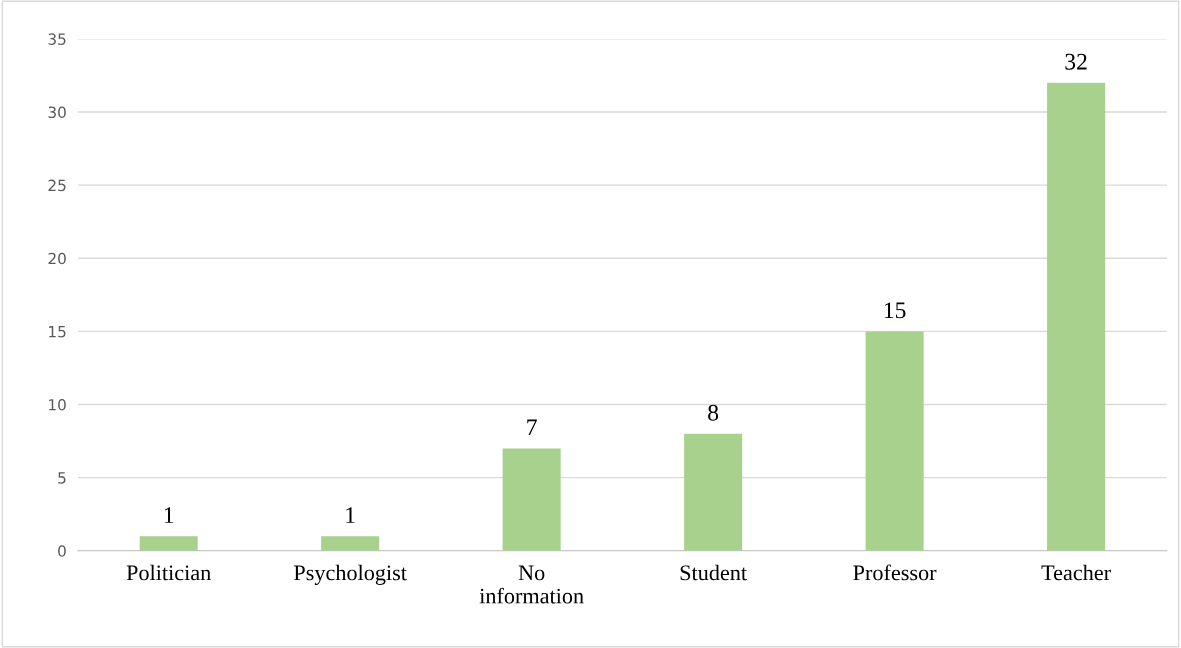 This screenshot has height=648, width=1181. Describe the element at coordinates (57, 39) in the screenshot. I see `y-tick-label: 35` at that location.